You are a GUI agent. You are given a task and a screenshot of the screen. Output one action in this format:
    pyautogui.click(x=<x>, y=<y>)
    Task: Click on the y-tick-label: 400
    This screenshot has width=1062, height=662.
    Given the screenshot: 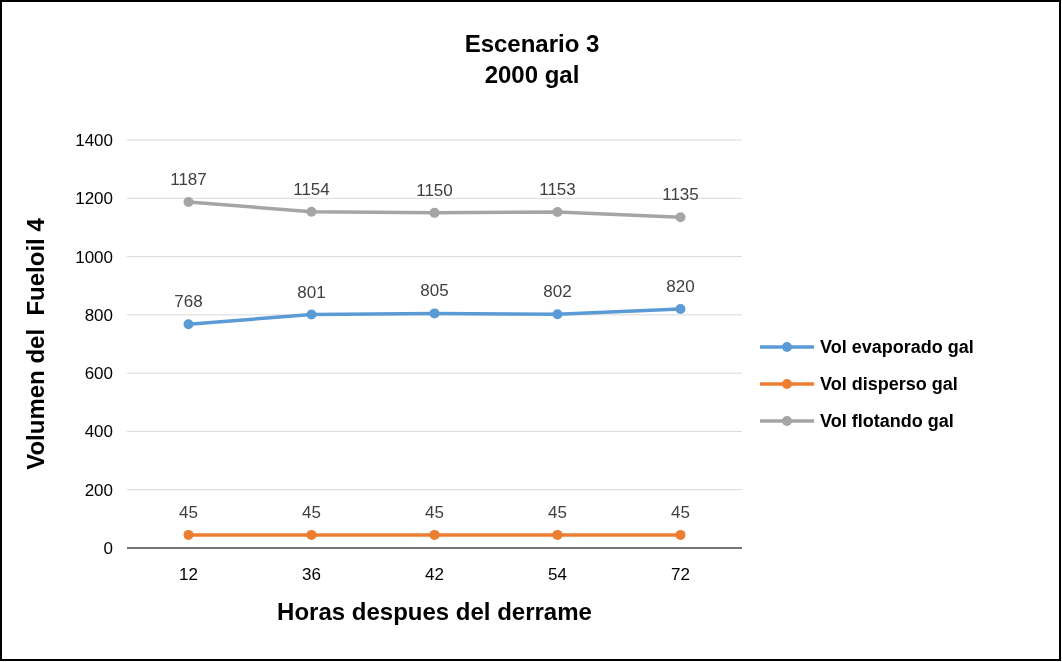 What is the action you would take?
    pyautogui.click(x=98, y=432)
    